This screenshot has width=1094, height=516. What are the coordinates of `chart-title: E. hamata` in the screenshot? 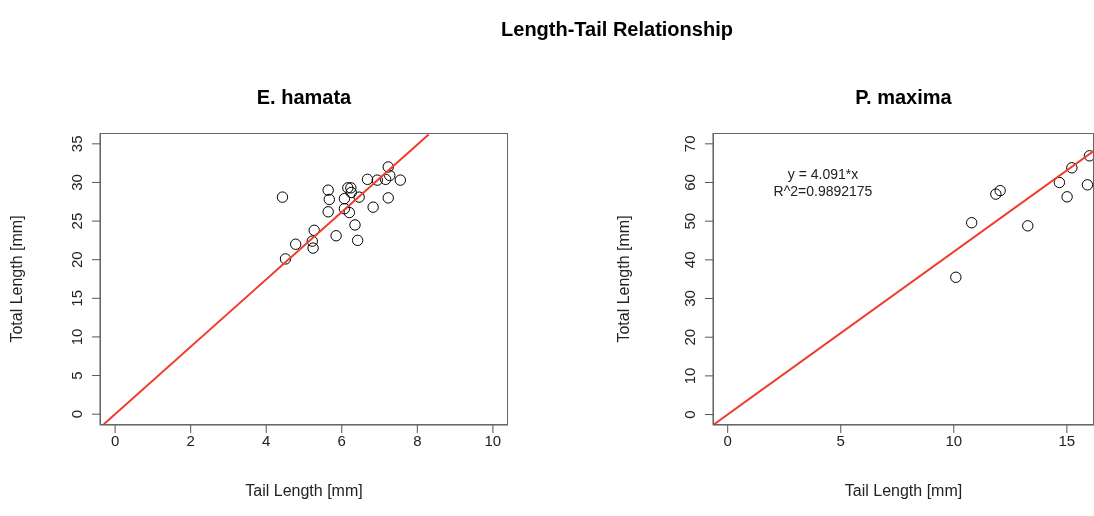 It's located at (304, 97).